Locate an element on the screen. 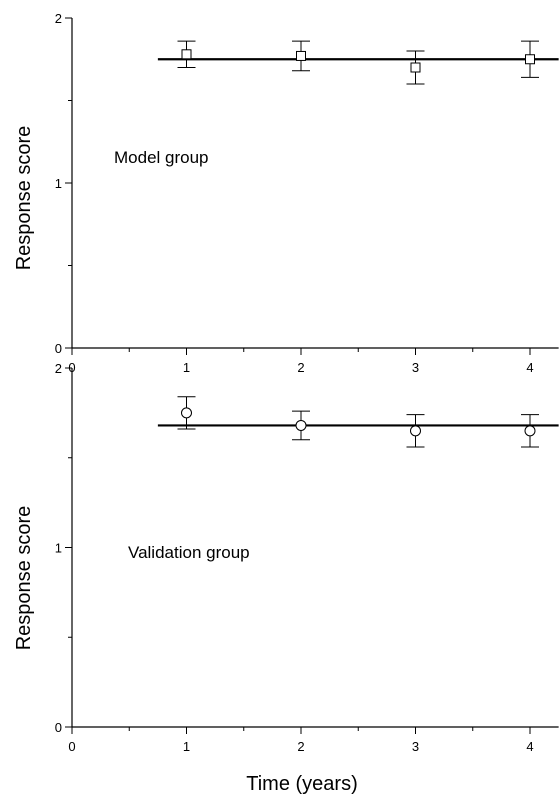  x-tick-label: 0 is located at coordinates (71, 746).